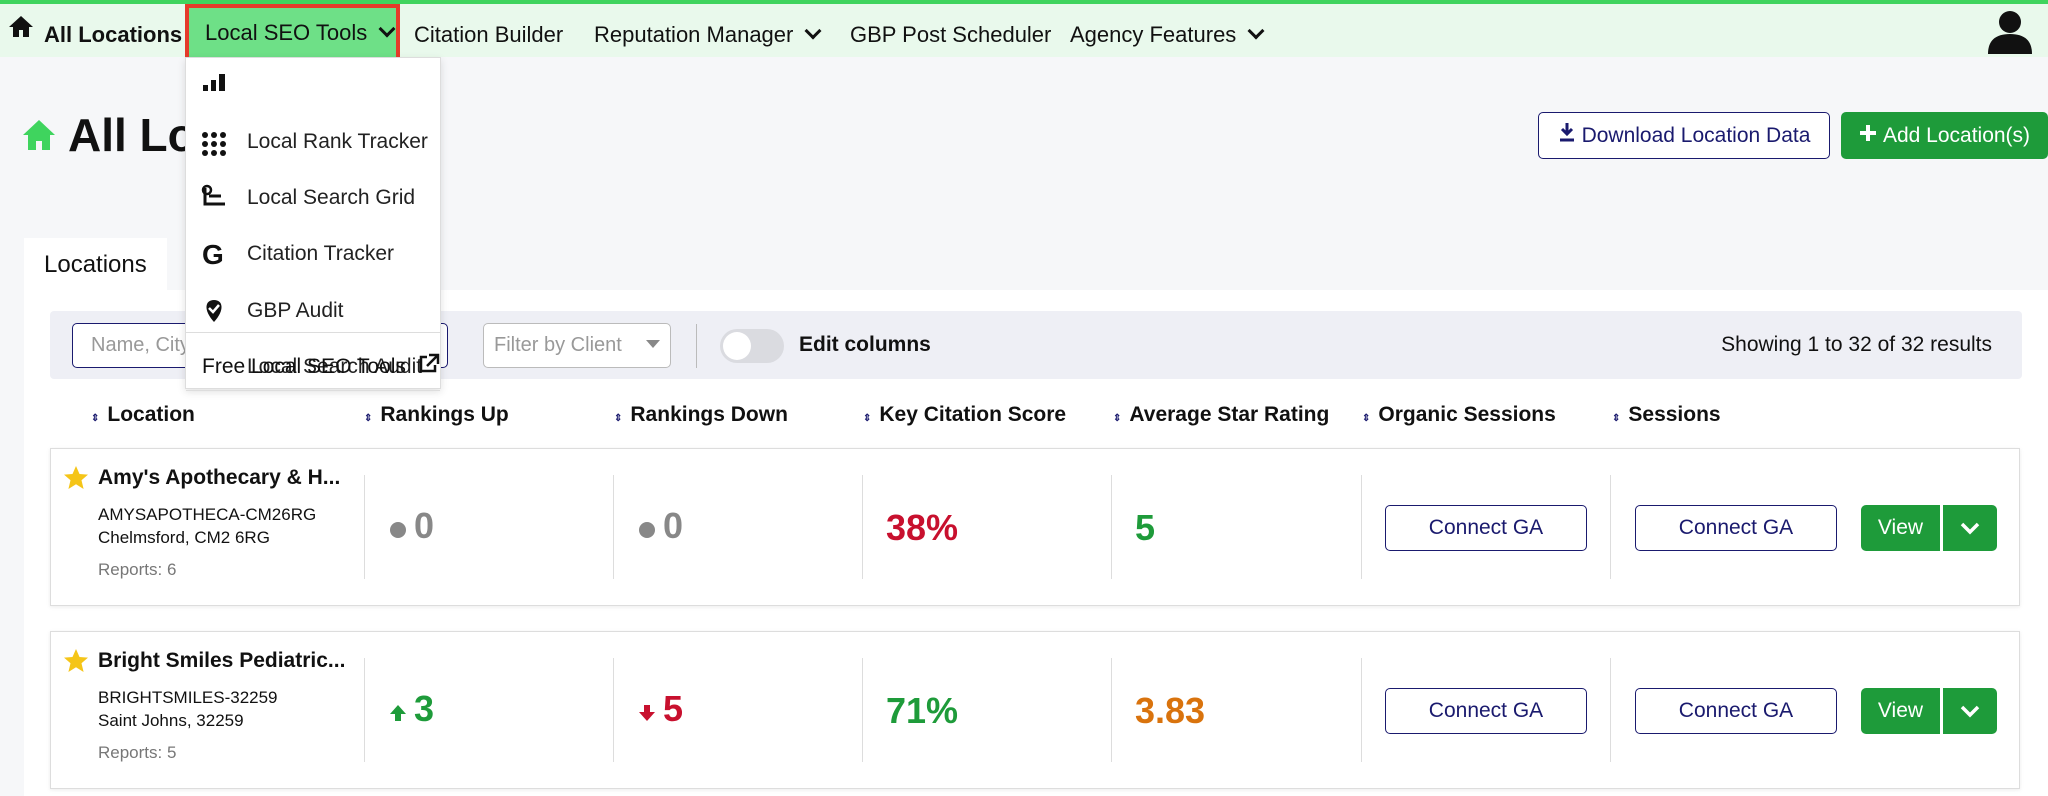  Describe the element at coordinates (137, 752) in the screenshot. I see `reports-count: Reports: 5` at that location.